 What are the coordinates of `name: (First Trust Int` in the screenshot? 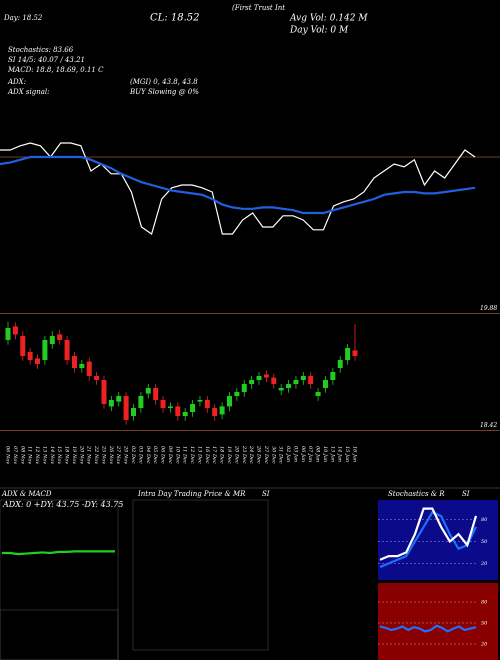 It's located at (258, 8).